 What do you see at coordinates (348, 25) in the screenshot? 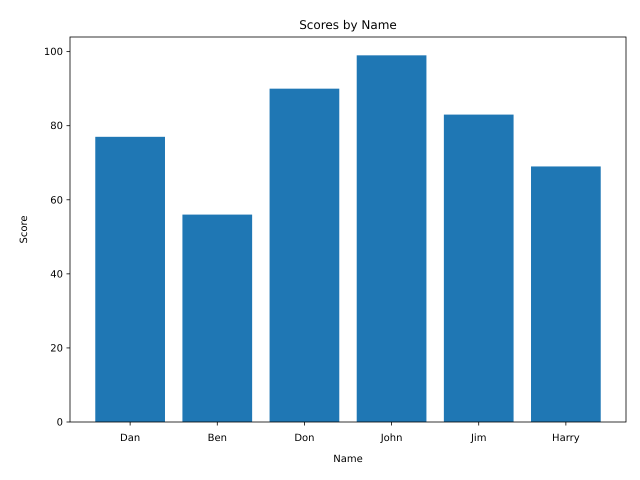
I see `chart-title: Scores by Name` at bounding box center [348, 25].